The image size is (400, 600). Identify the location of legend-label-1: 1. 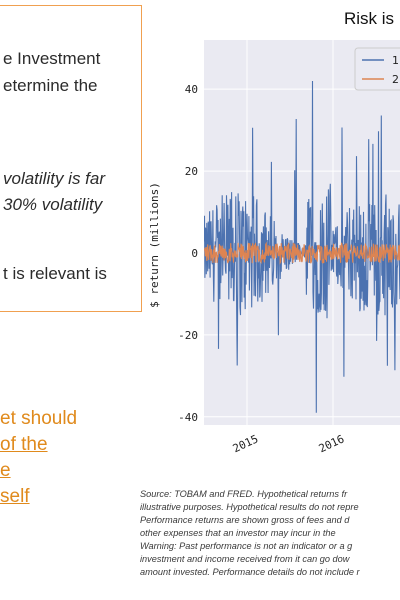
(395, 60).